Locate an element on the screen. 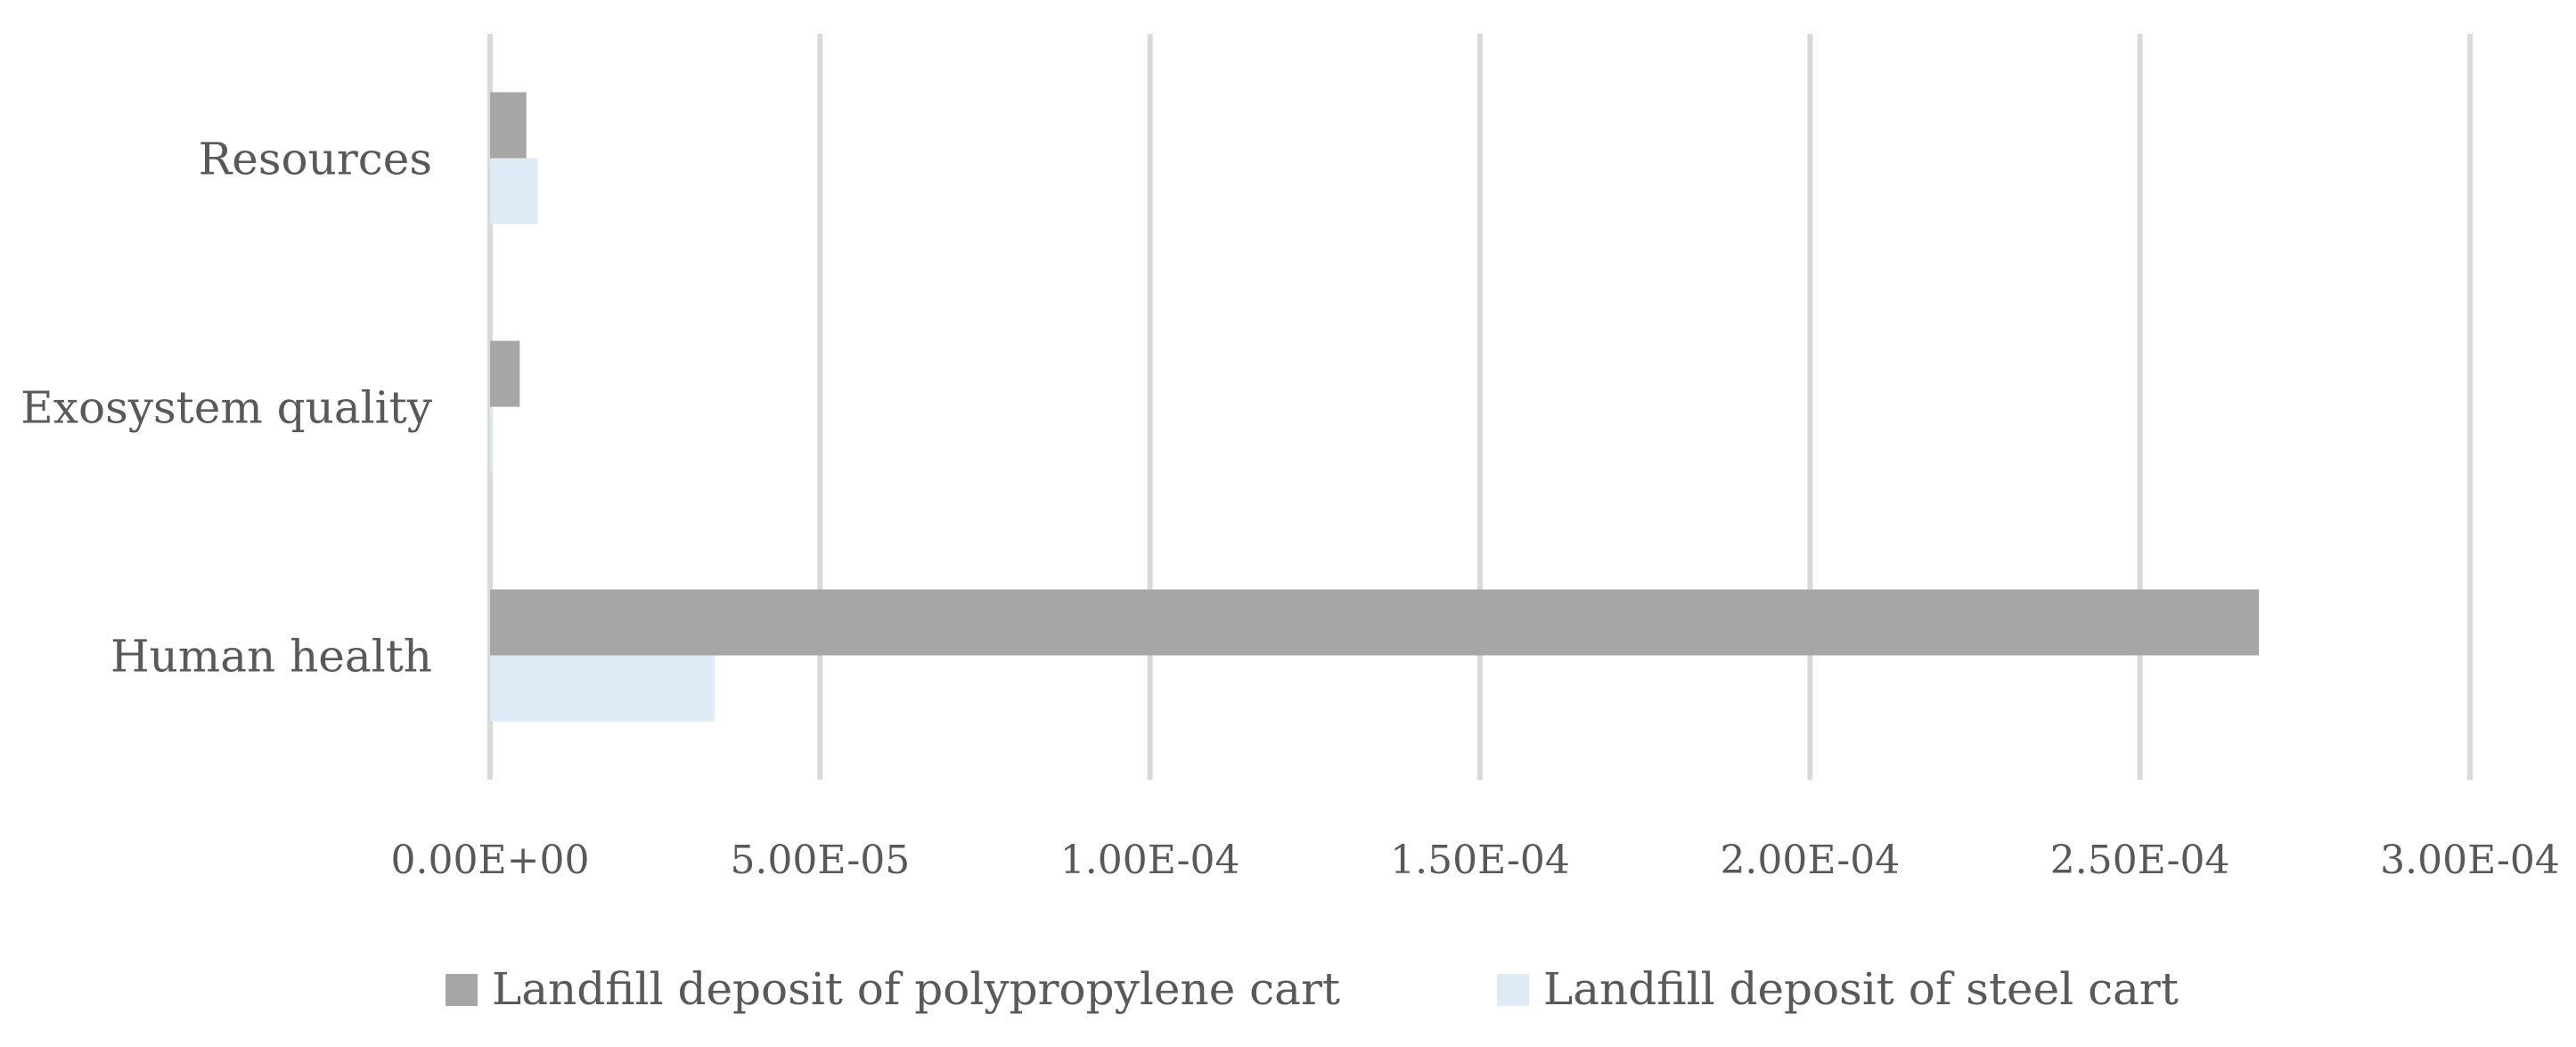 The image size is (2576, 1047). category-label: Exosystem quality is located at coordinates (226, 408).